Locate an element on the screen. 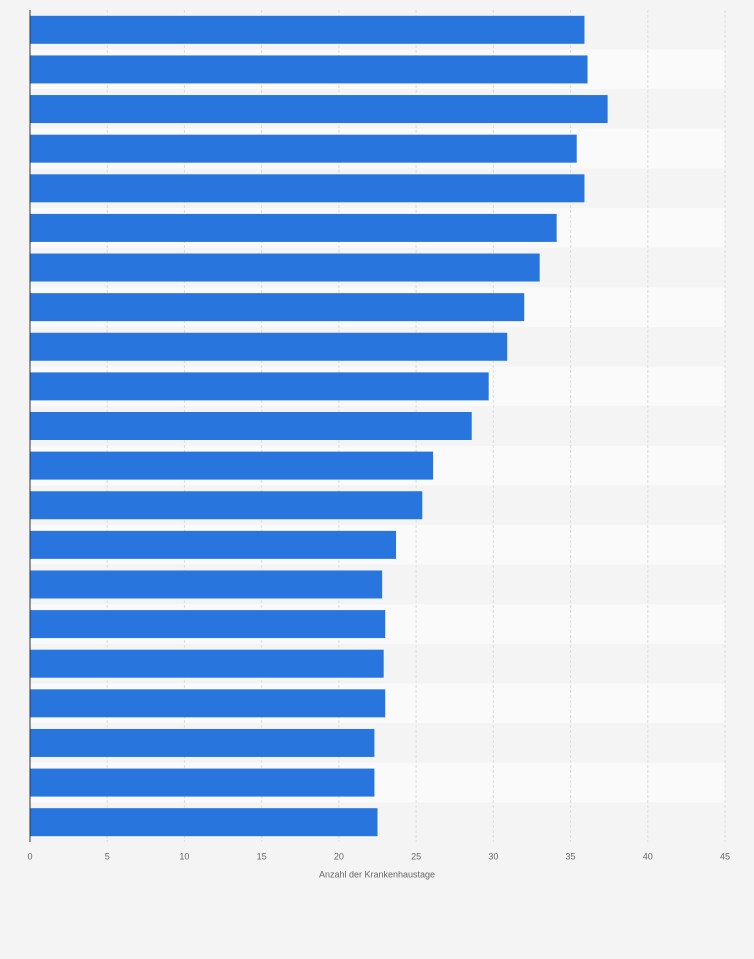 This screenshot has height=959, width=754. x-tick-label: 25 is located at coordinates (416, 856).